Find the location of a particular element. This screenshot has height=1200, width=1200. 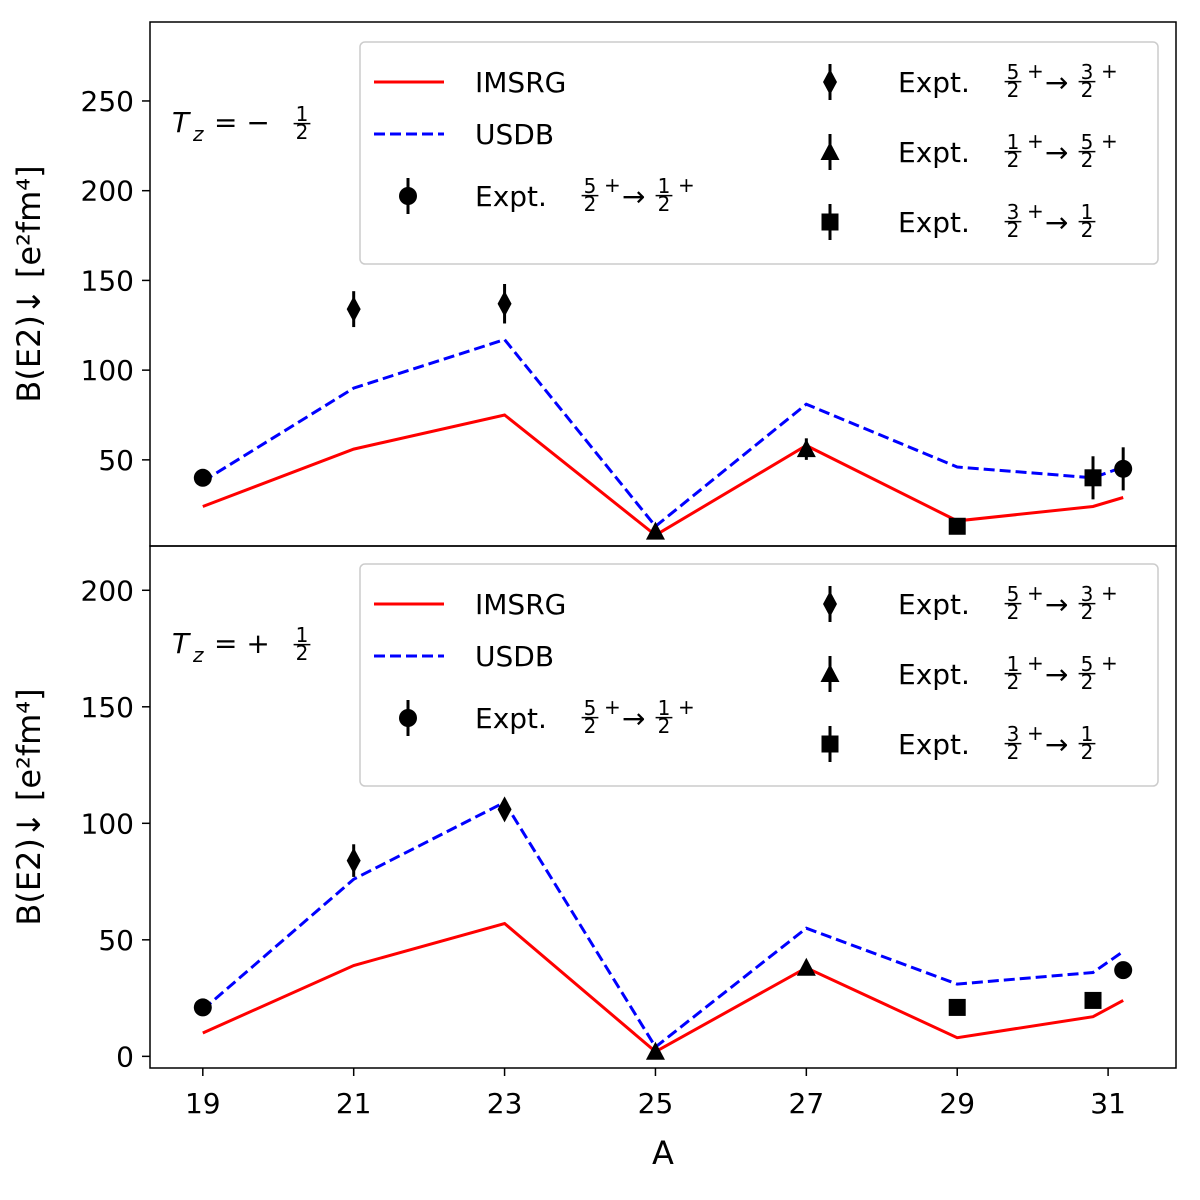

usdb-series-line is located at coordinates (663, 433).